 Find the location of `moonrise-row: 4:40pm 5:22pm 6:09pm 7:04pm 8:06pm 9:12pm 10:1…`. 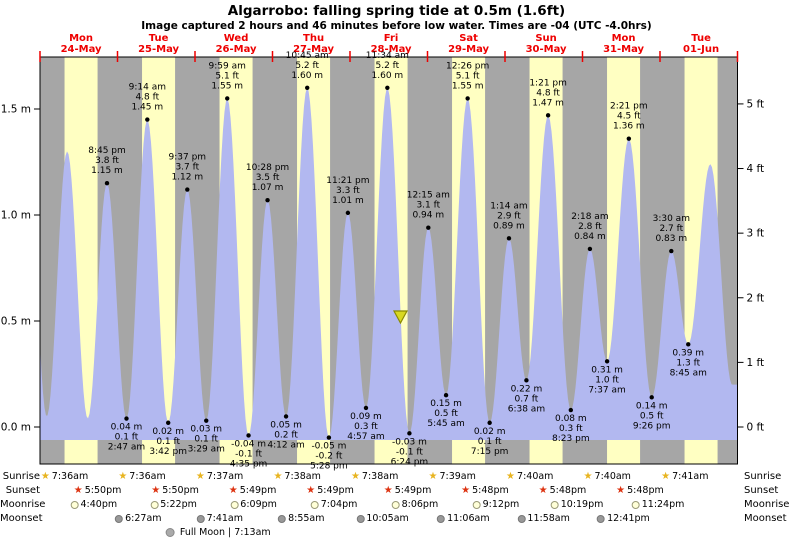

moonrise-row: 4:40pm 5:22pm 6:09pm 7:04pm 8:06pm 9:12pm 10:1… is located at coordinates (396, 505).